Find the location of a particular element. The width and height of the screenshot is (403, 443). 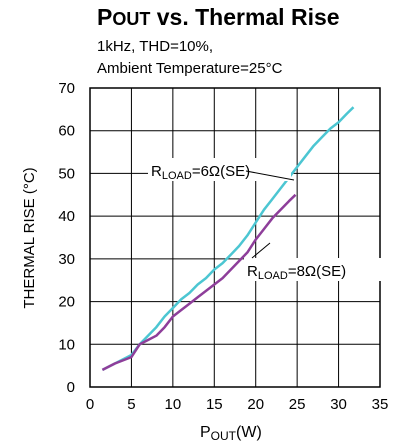

title-rest: vs. Thermal Rise is located at coordinates (244, 17).